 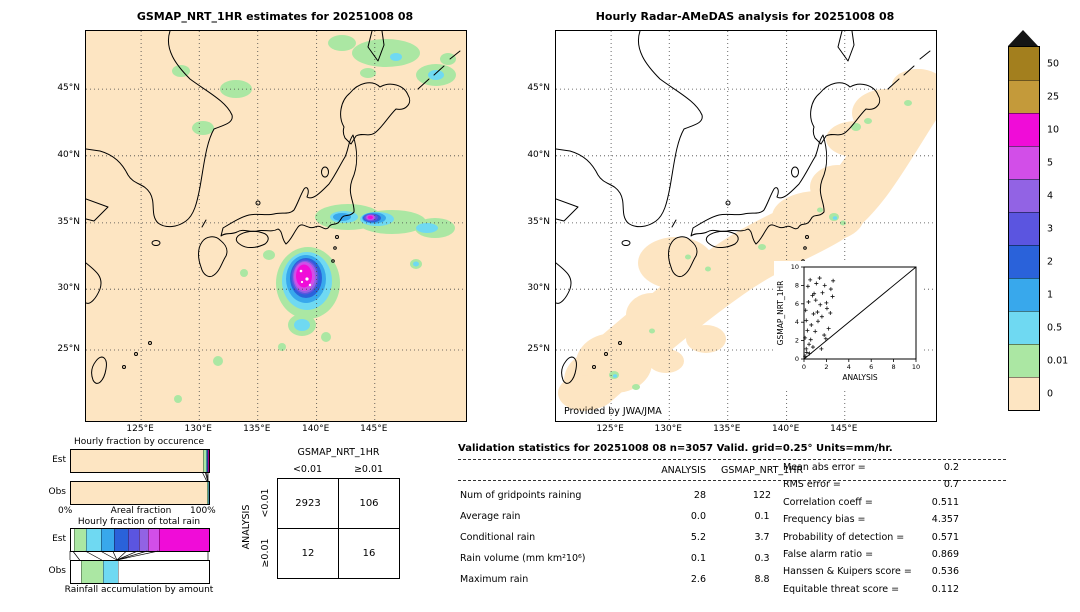 What do you see at coordinates (698, 579) in the screenshot?
I see `stats-analysis-value: 2.6` at bounding box center [698, 579].